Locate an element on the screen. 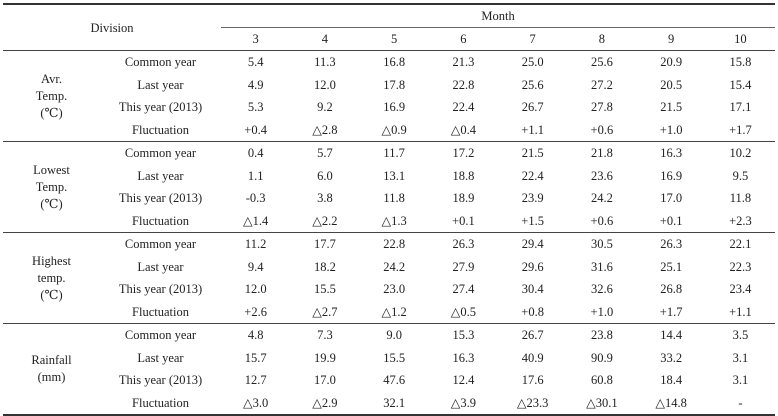 Image resolution: width=778 pixels, height=416 pixels. value-cell: -0.3 is located at coordinates (255, 198).